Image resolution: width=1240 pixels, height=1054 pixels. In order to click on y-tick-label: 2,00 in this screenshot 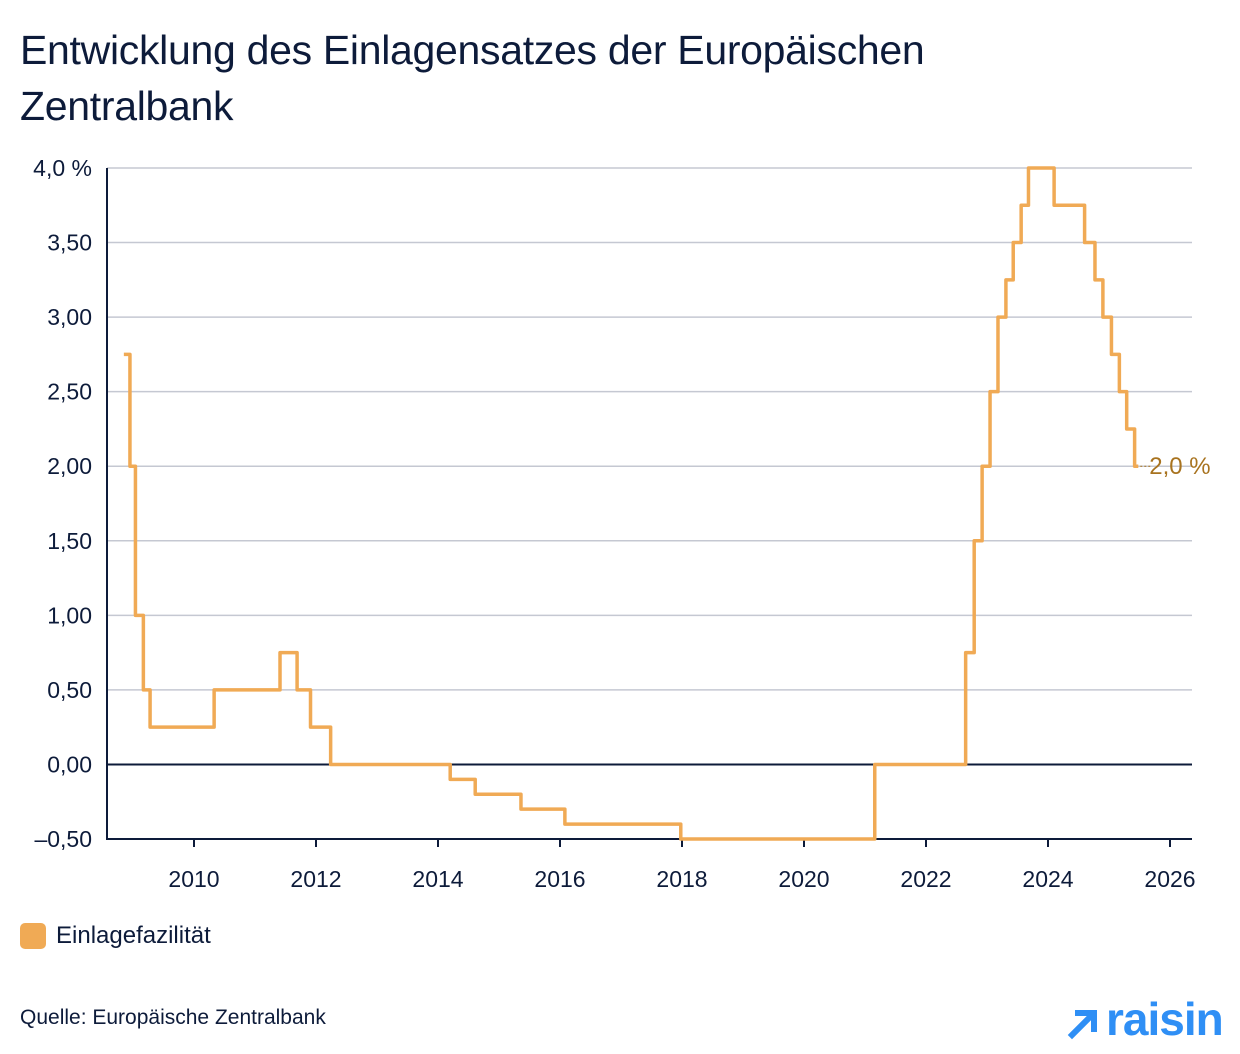, I will do `click(69, 466)`.